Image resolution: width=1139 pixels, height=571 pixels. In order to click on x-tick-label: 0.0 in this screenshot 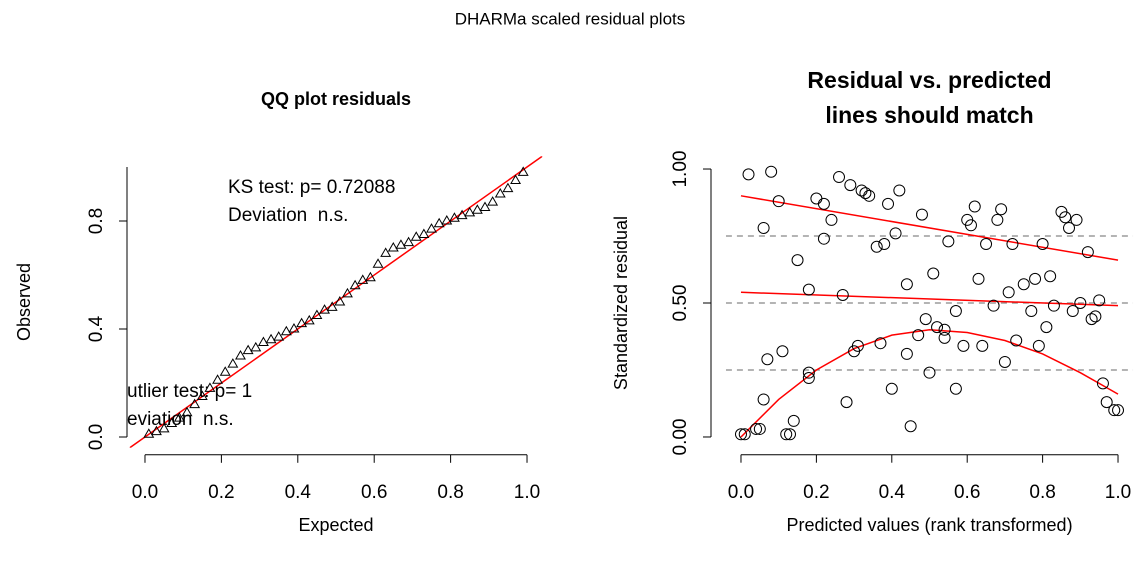, I will do `click(145, 492)`.